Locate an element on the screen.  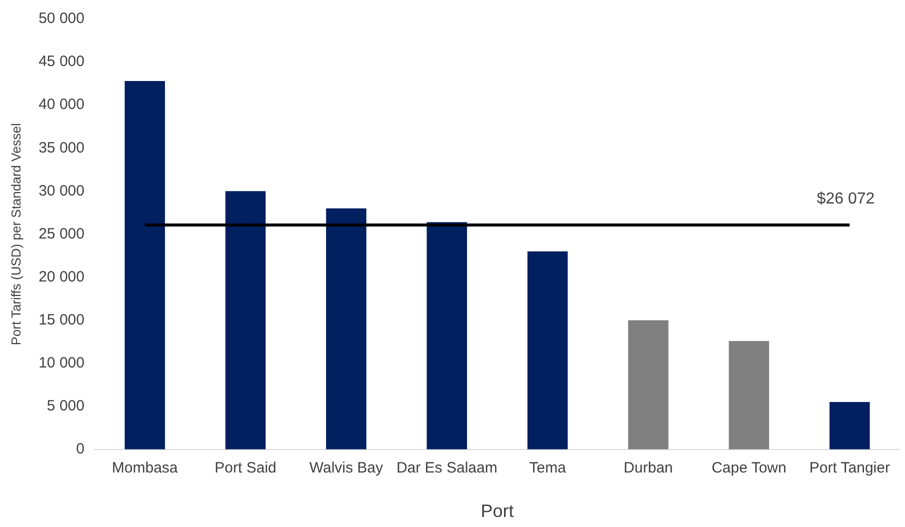
y-tick-label: 25 000 is located at coordinates (61, 233).